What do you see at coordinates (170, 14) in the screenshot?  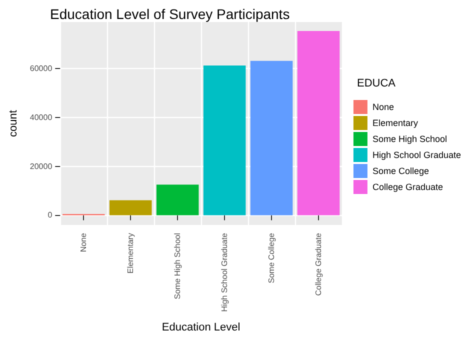 I see `chart-title: Education Level of Survey Participants` at bounding box center [170, 14].